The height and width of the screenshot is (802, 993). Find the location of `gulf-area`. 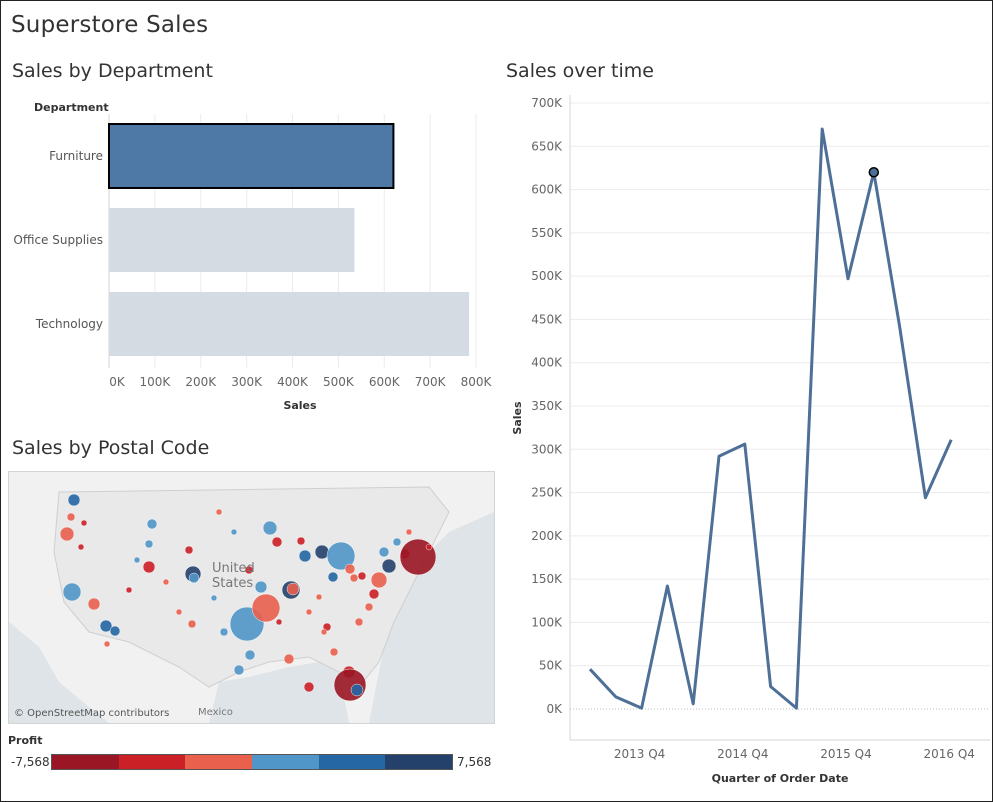

gulf-area is located at coordinates (279, 692).